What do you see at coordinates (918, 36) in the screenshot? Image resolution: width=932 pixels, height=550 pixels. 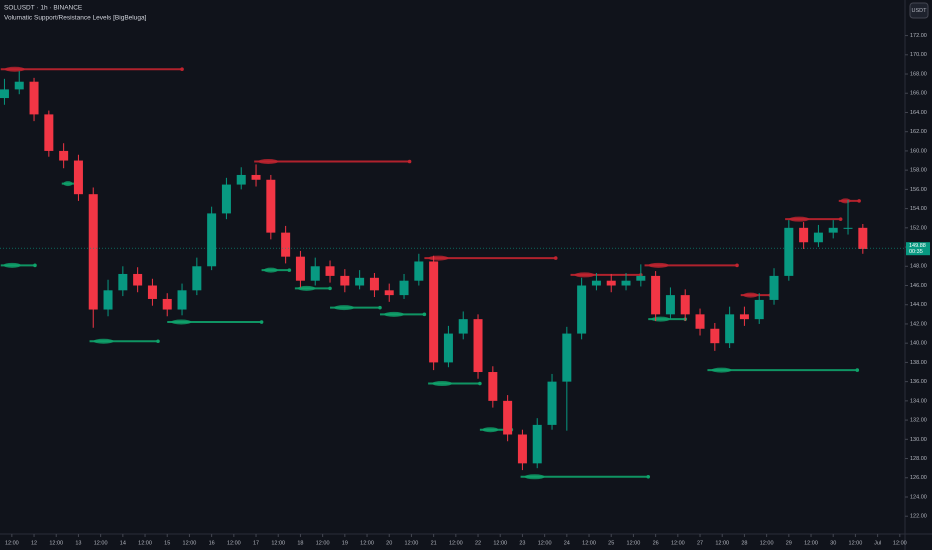 I see `y-tick-label: 172.00` at bounding box center [918, 36].